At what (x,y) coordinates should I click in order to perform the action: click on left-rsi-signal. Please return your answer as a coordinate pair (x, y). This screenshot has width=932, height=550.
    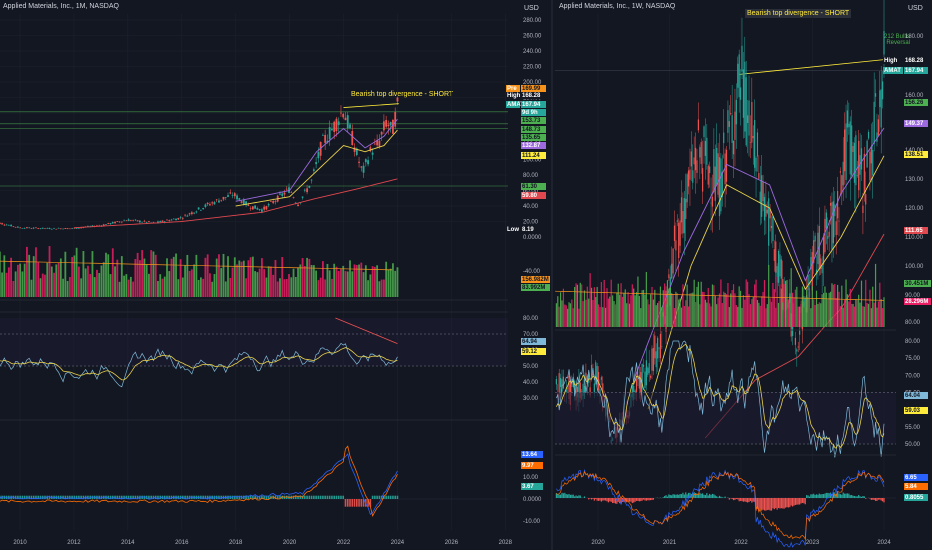
    Looking at the image, I should click on (199, 364).